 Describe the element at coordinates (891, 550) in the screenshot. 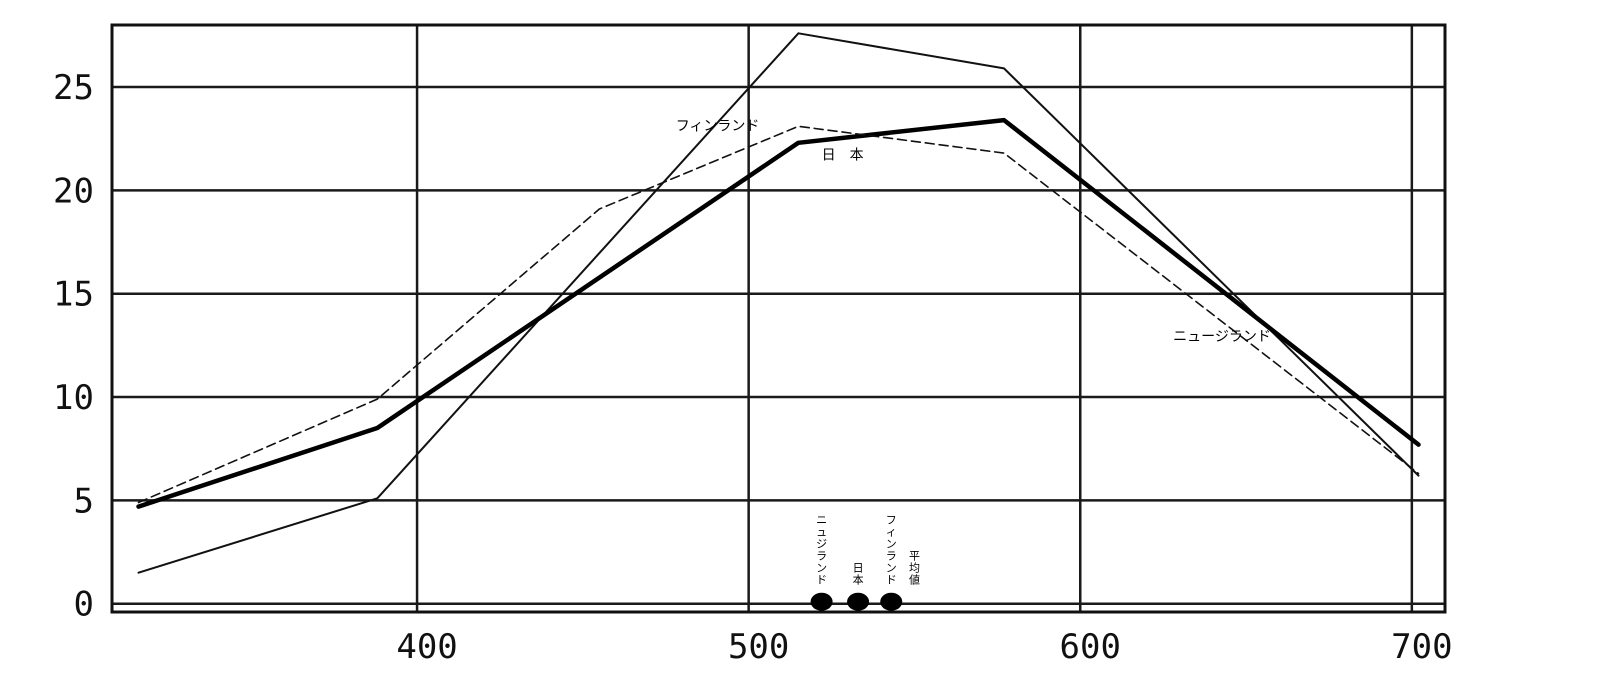

I see `marker-label-3: フィンランド` at that location.